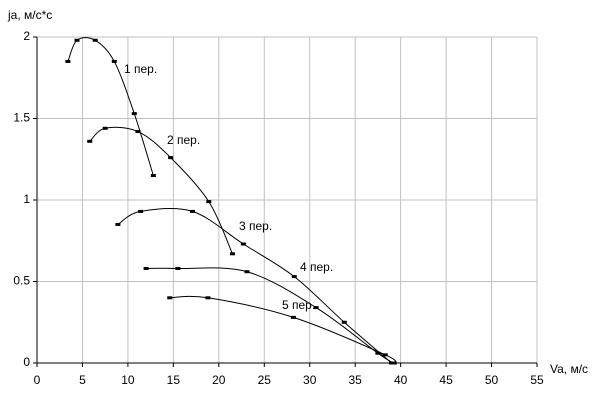 The height and width of the screenshot is (406, 605). What do you see at coordinates (255, 226) in the screenshot?
I see `series-label: 3 пер.` at bounding box center [255, 226].